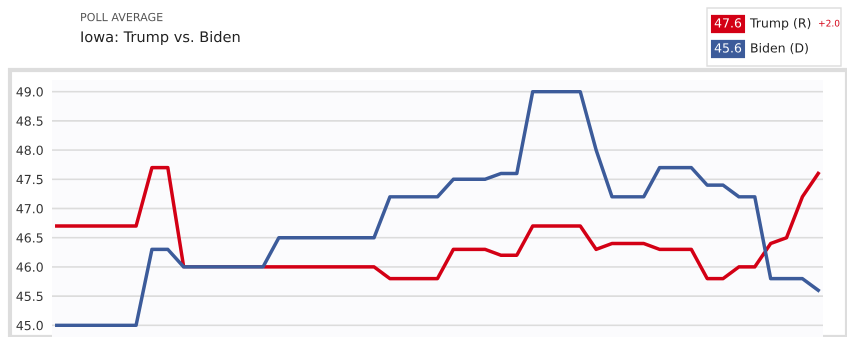  What do you see at coordinates (29, 179) in the screenshot?
I see `y-tick-label: 47.5` at bounding box center [29, 179].